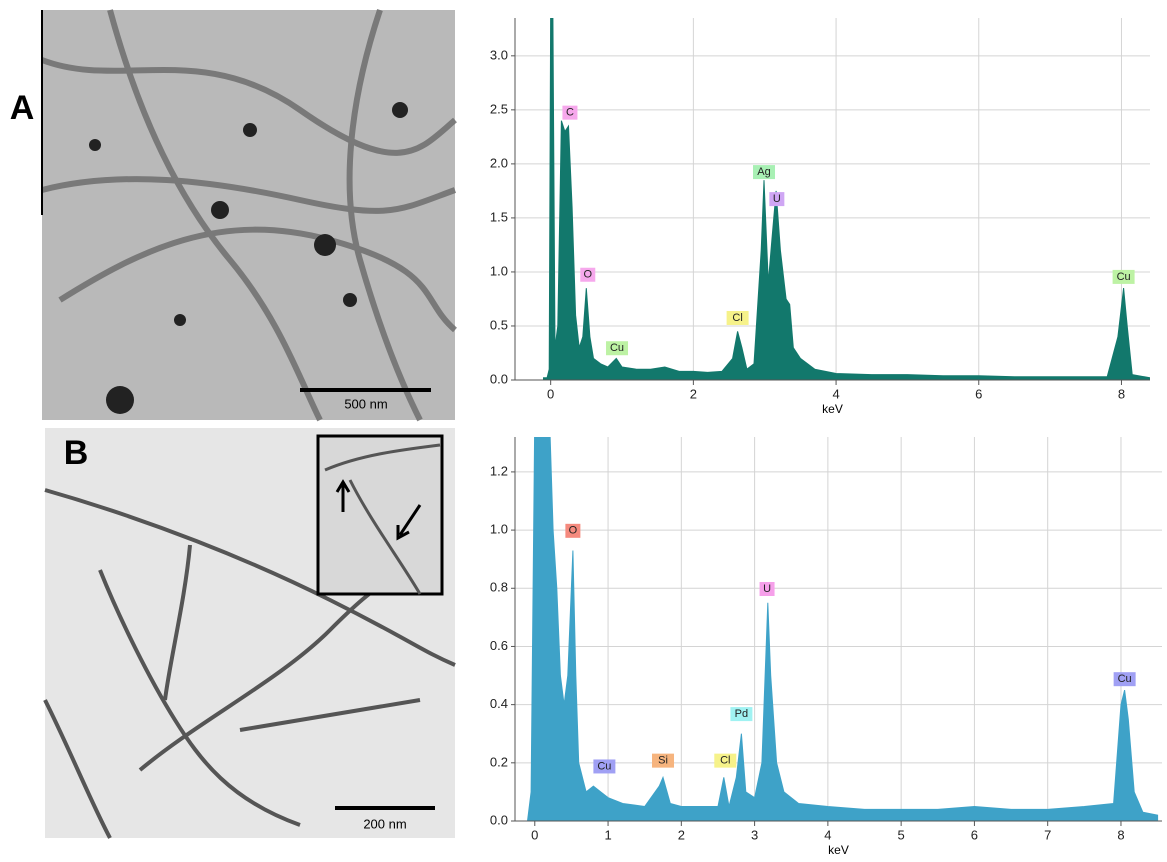  I want to click on x-tick-label: 5, so click(901, 834).